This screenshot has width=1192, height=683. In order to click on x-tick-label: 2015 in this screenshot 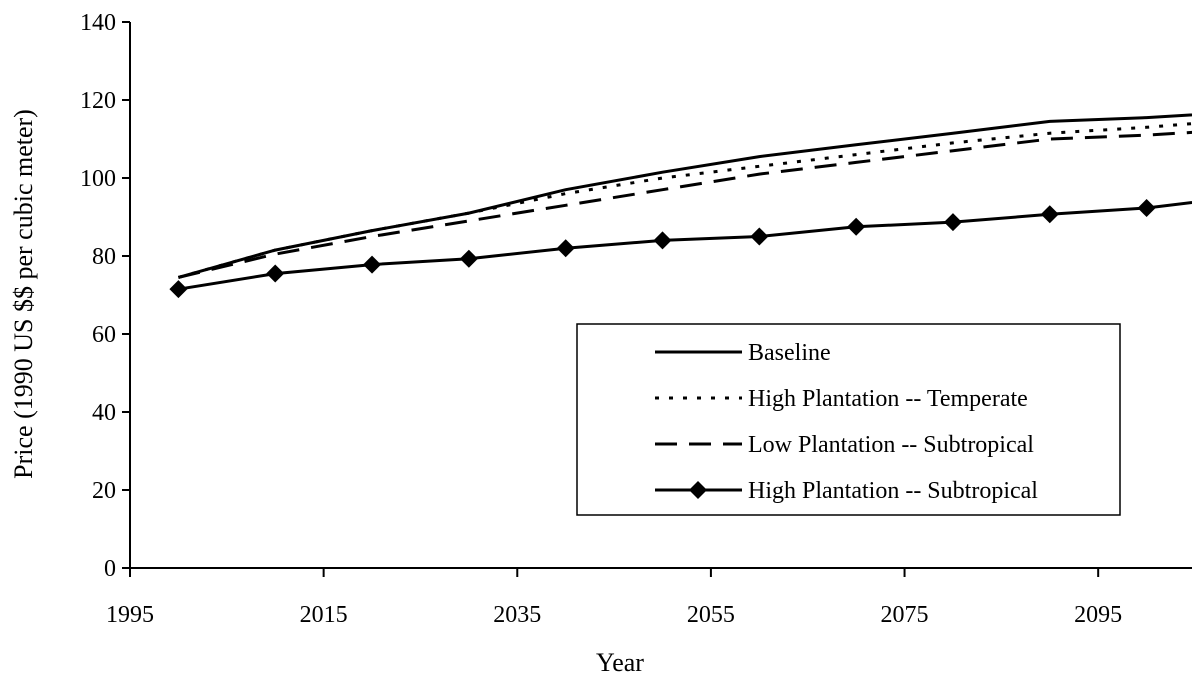, I will do `click(324, 615)`.